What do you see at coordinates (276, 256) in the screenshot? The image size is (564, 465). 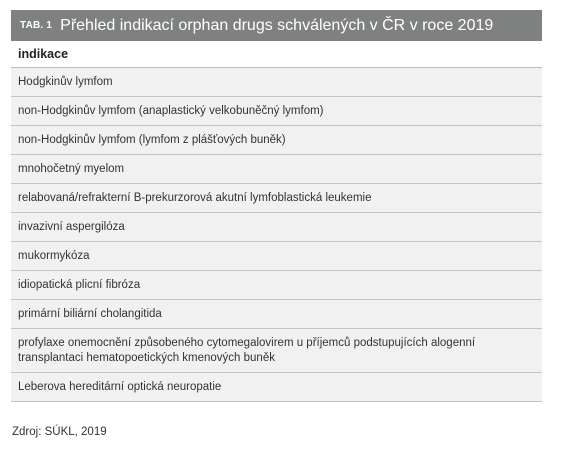 I see `table-row: mukormykóza` at bounding box center [276, 256].